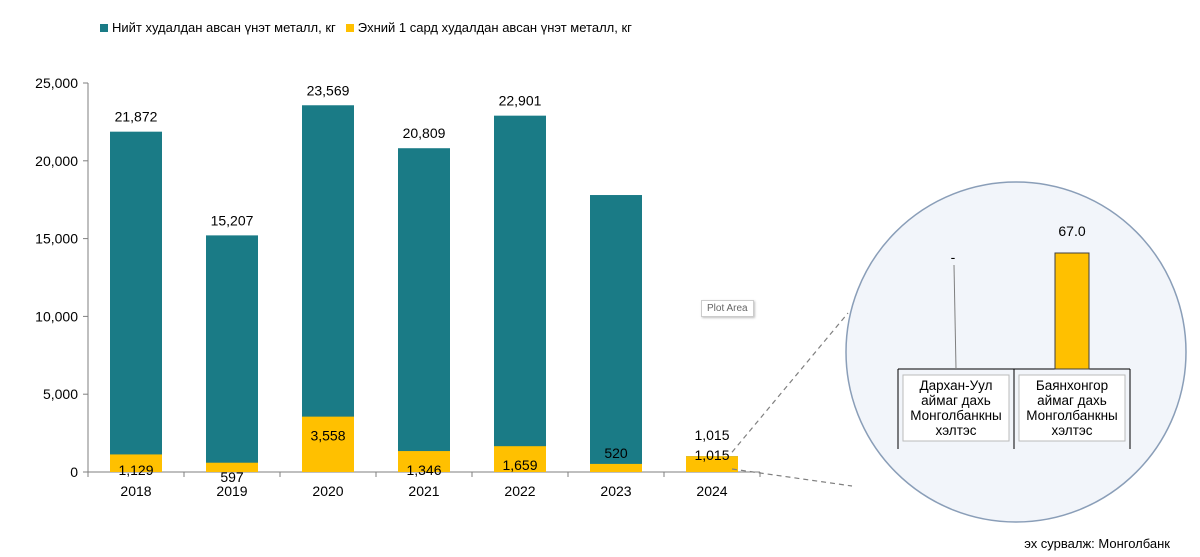 This screenshot has height=557, width=1200. What do you see at coordinates (135, 491) in the screenshot?
I see `x-tick-label: 2018` at bounding box center [135, 491].